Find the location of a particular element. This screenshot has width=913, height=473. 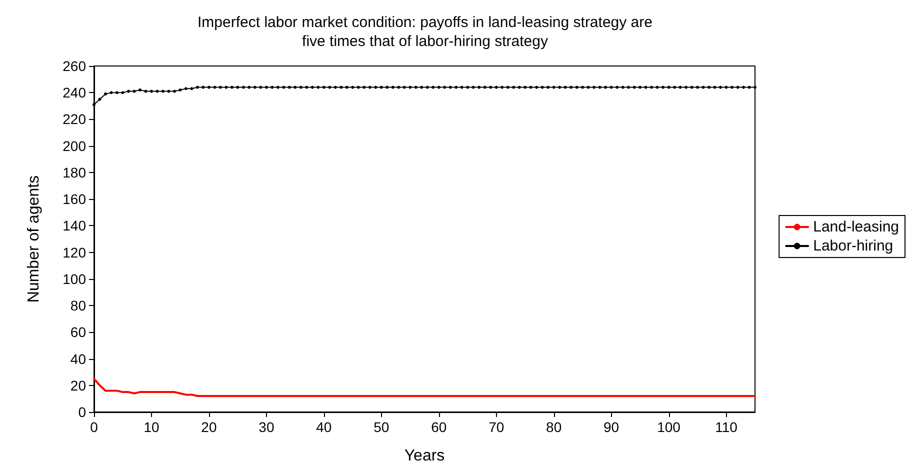

x-tick-label: 60 is located at coordinates (439, 427).